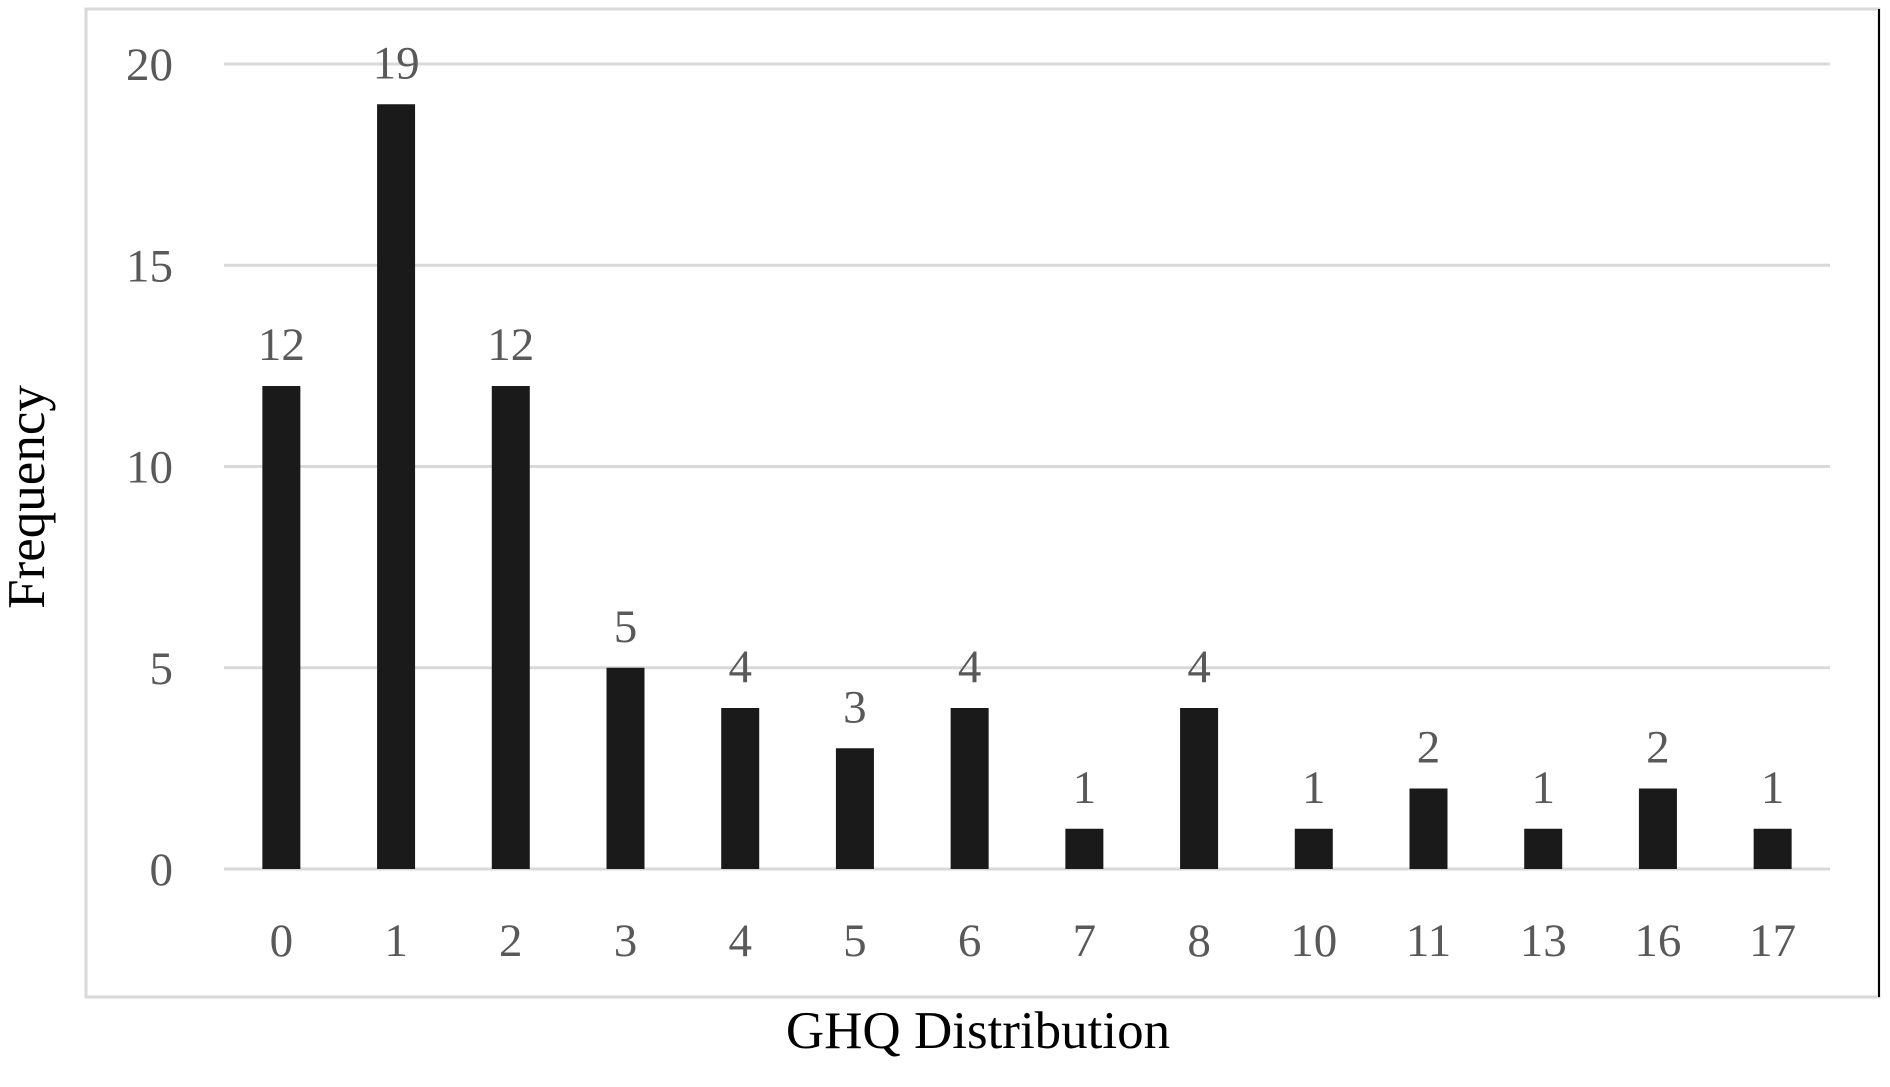 The width and height of the screenshot is (1890, 1087). I want to click on y-tick-label: 20, so click(149, 65).